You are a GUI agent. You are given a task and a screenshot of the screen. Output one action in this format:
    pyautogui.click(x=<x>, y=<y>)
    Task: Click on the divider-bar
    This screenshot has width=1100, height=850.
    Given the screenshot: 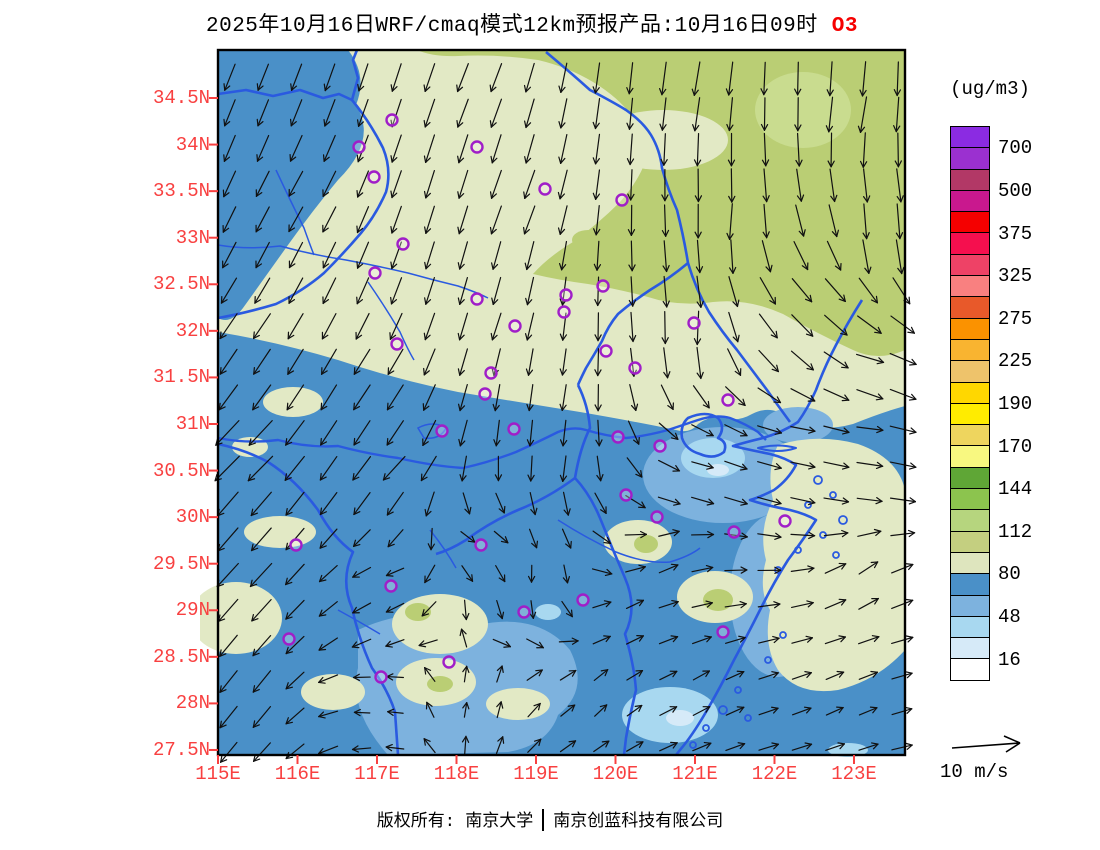 What is the action you would take?
    pyautogui.click(x=543, y=820)
    